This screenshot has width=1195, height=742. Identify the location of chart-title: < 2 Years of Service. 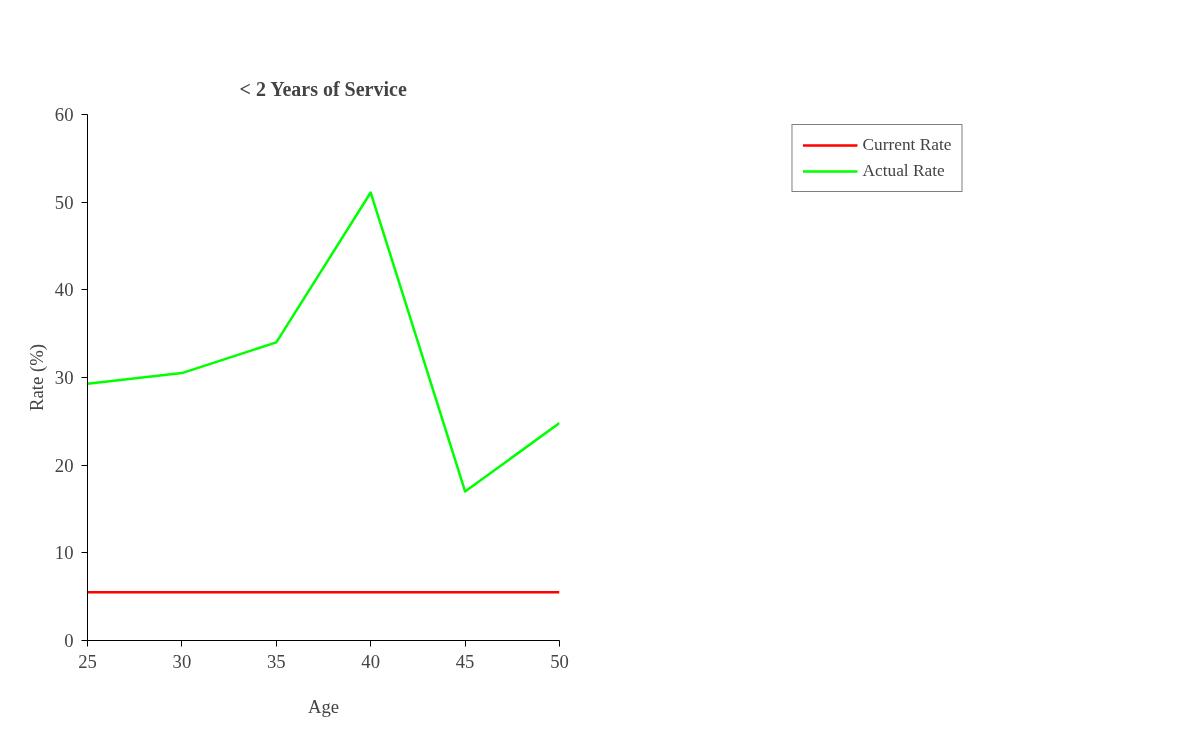
(323, 88).